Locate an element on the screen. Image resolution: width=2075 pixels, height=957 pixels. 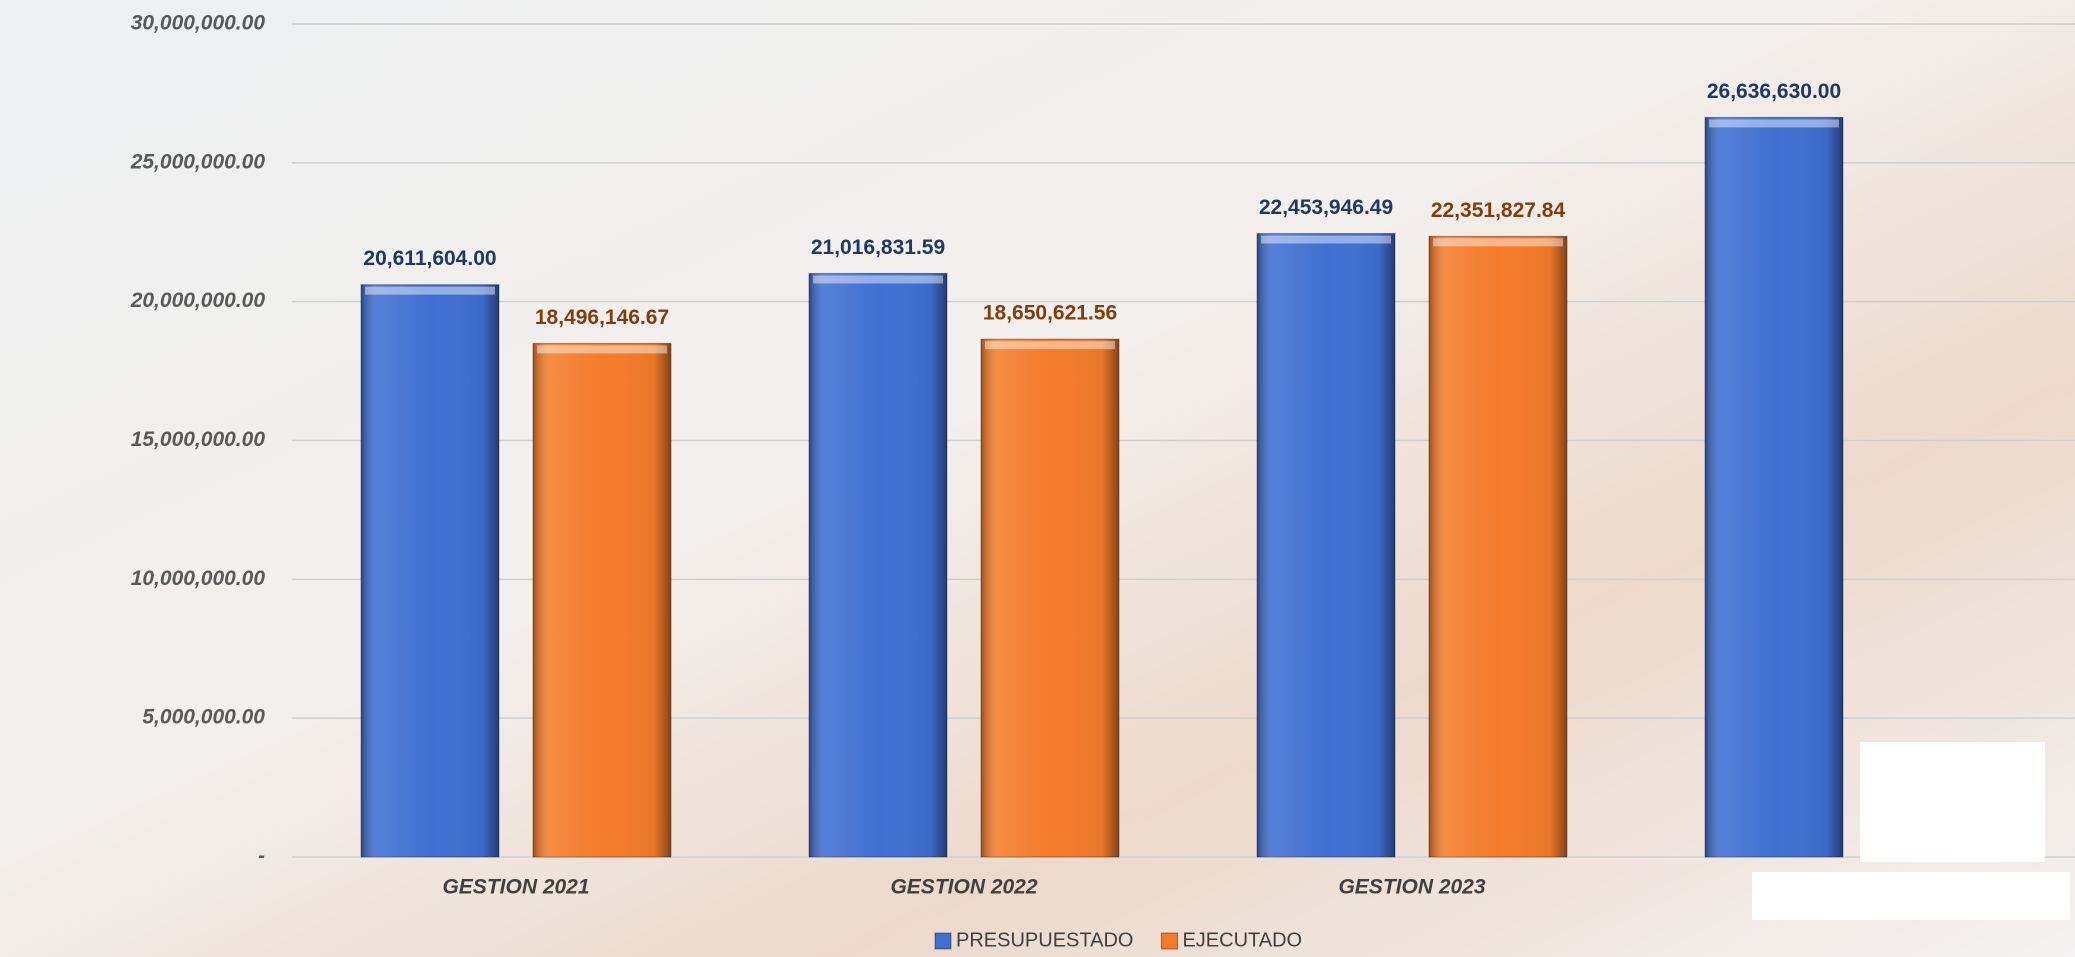
y-tick-label: 20,000,000.00 is located at coordinates (198, 300).